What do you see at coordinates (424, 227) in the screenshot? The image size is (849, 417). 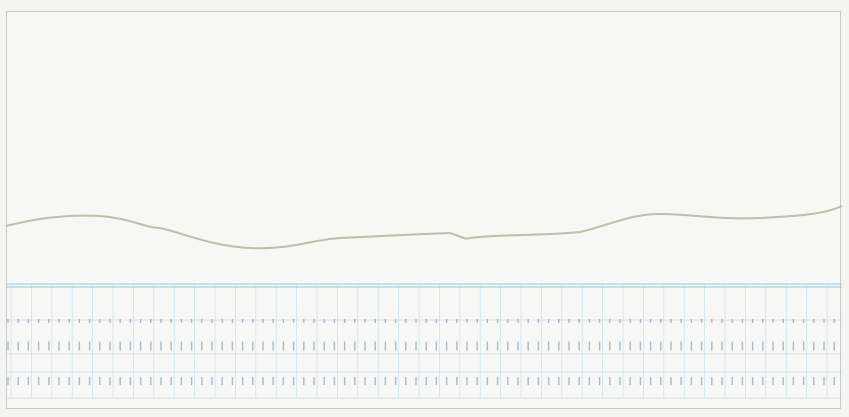 I see `baseline-trace` at bounding box center [424, 227].